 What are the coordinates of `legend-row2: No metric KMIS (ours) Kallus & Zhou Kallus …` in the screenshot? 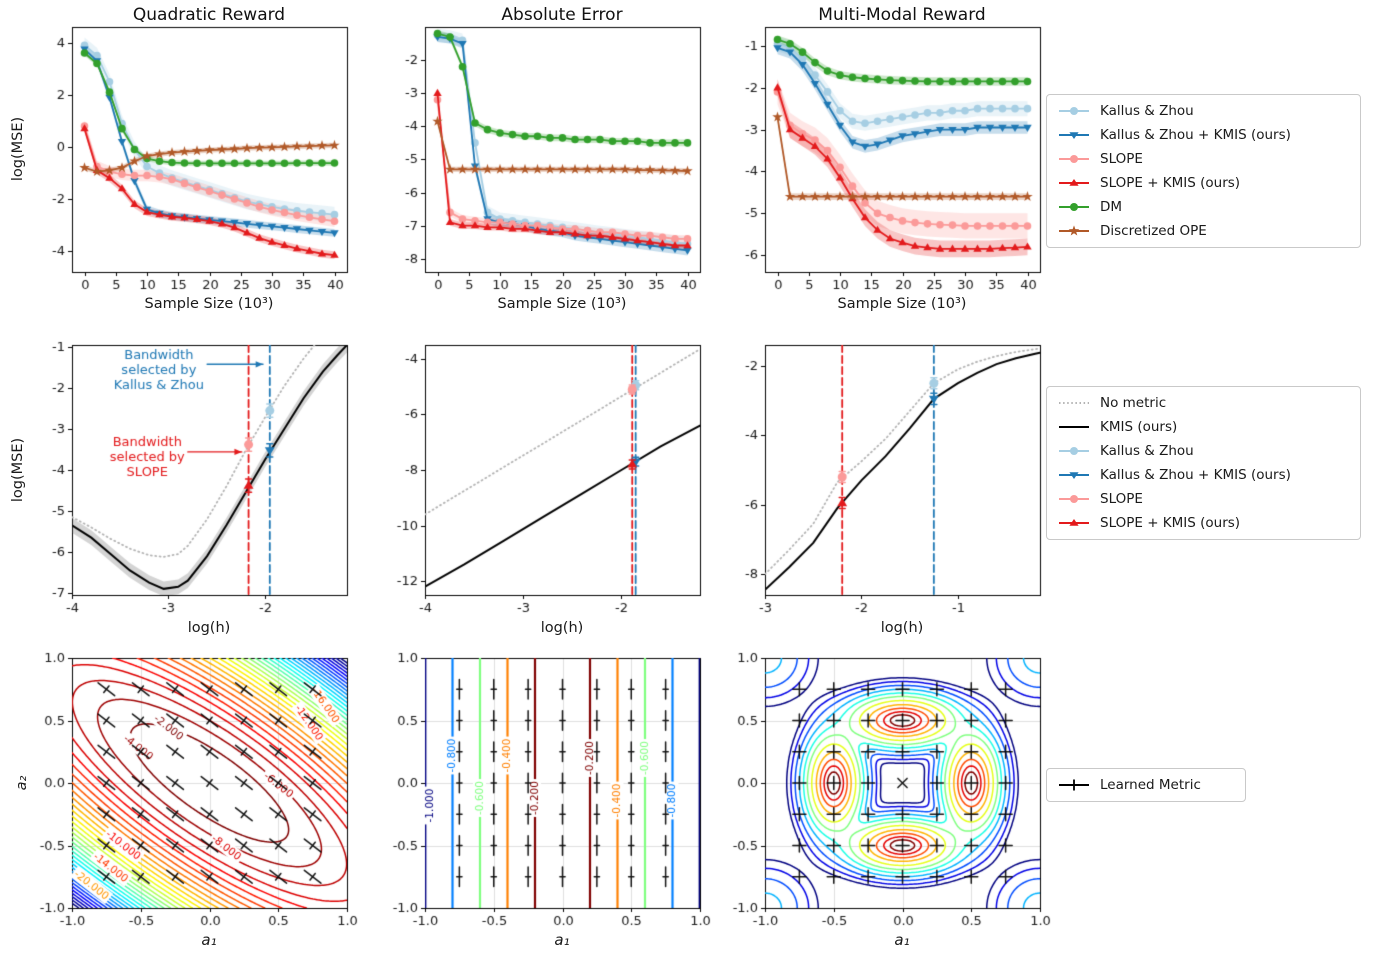 It's located at (1203, 463).